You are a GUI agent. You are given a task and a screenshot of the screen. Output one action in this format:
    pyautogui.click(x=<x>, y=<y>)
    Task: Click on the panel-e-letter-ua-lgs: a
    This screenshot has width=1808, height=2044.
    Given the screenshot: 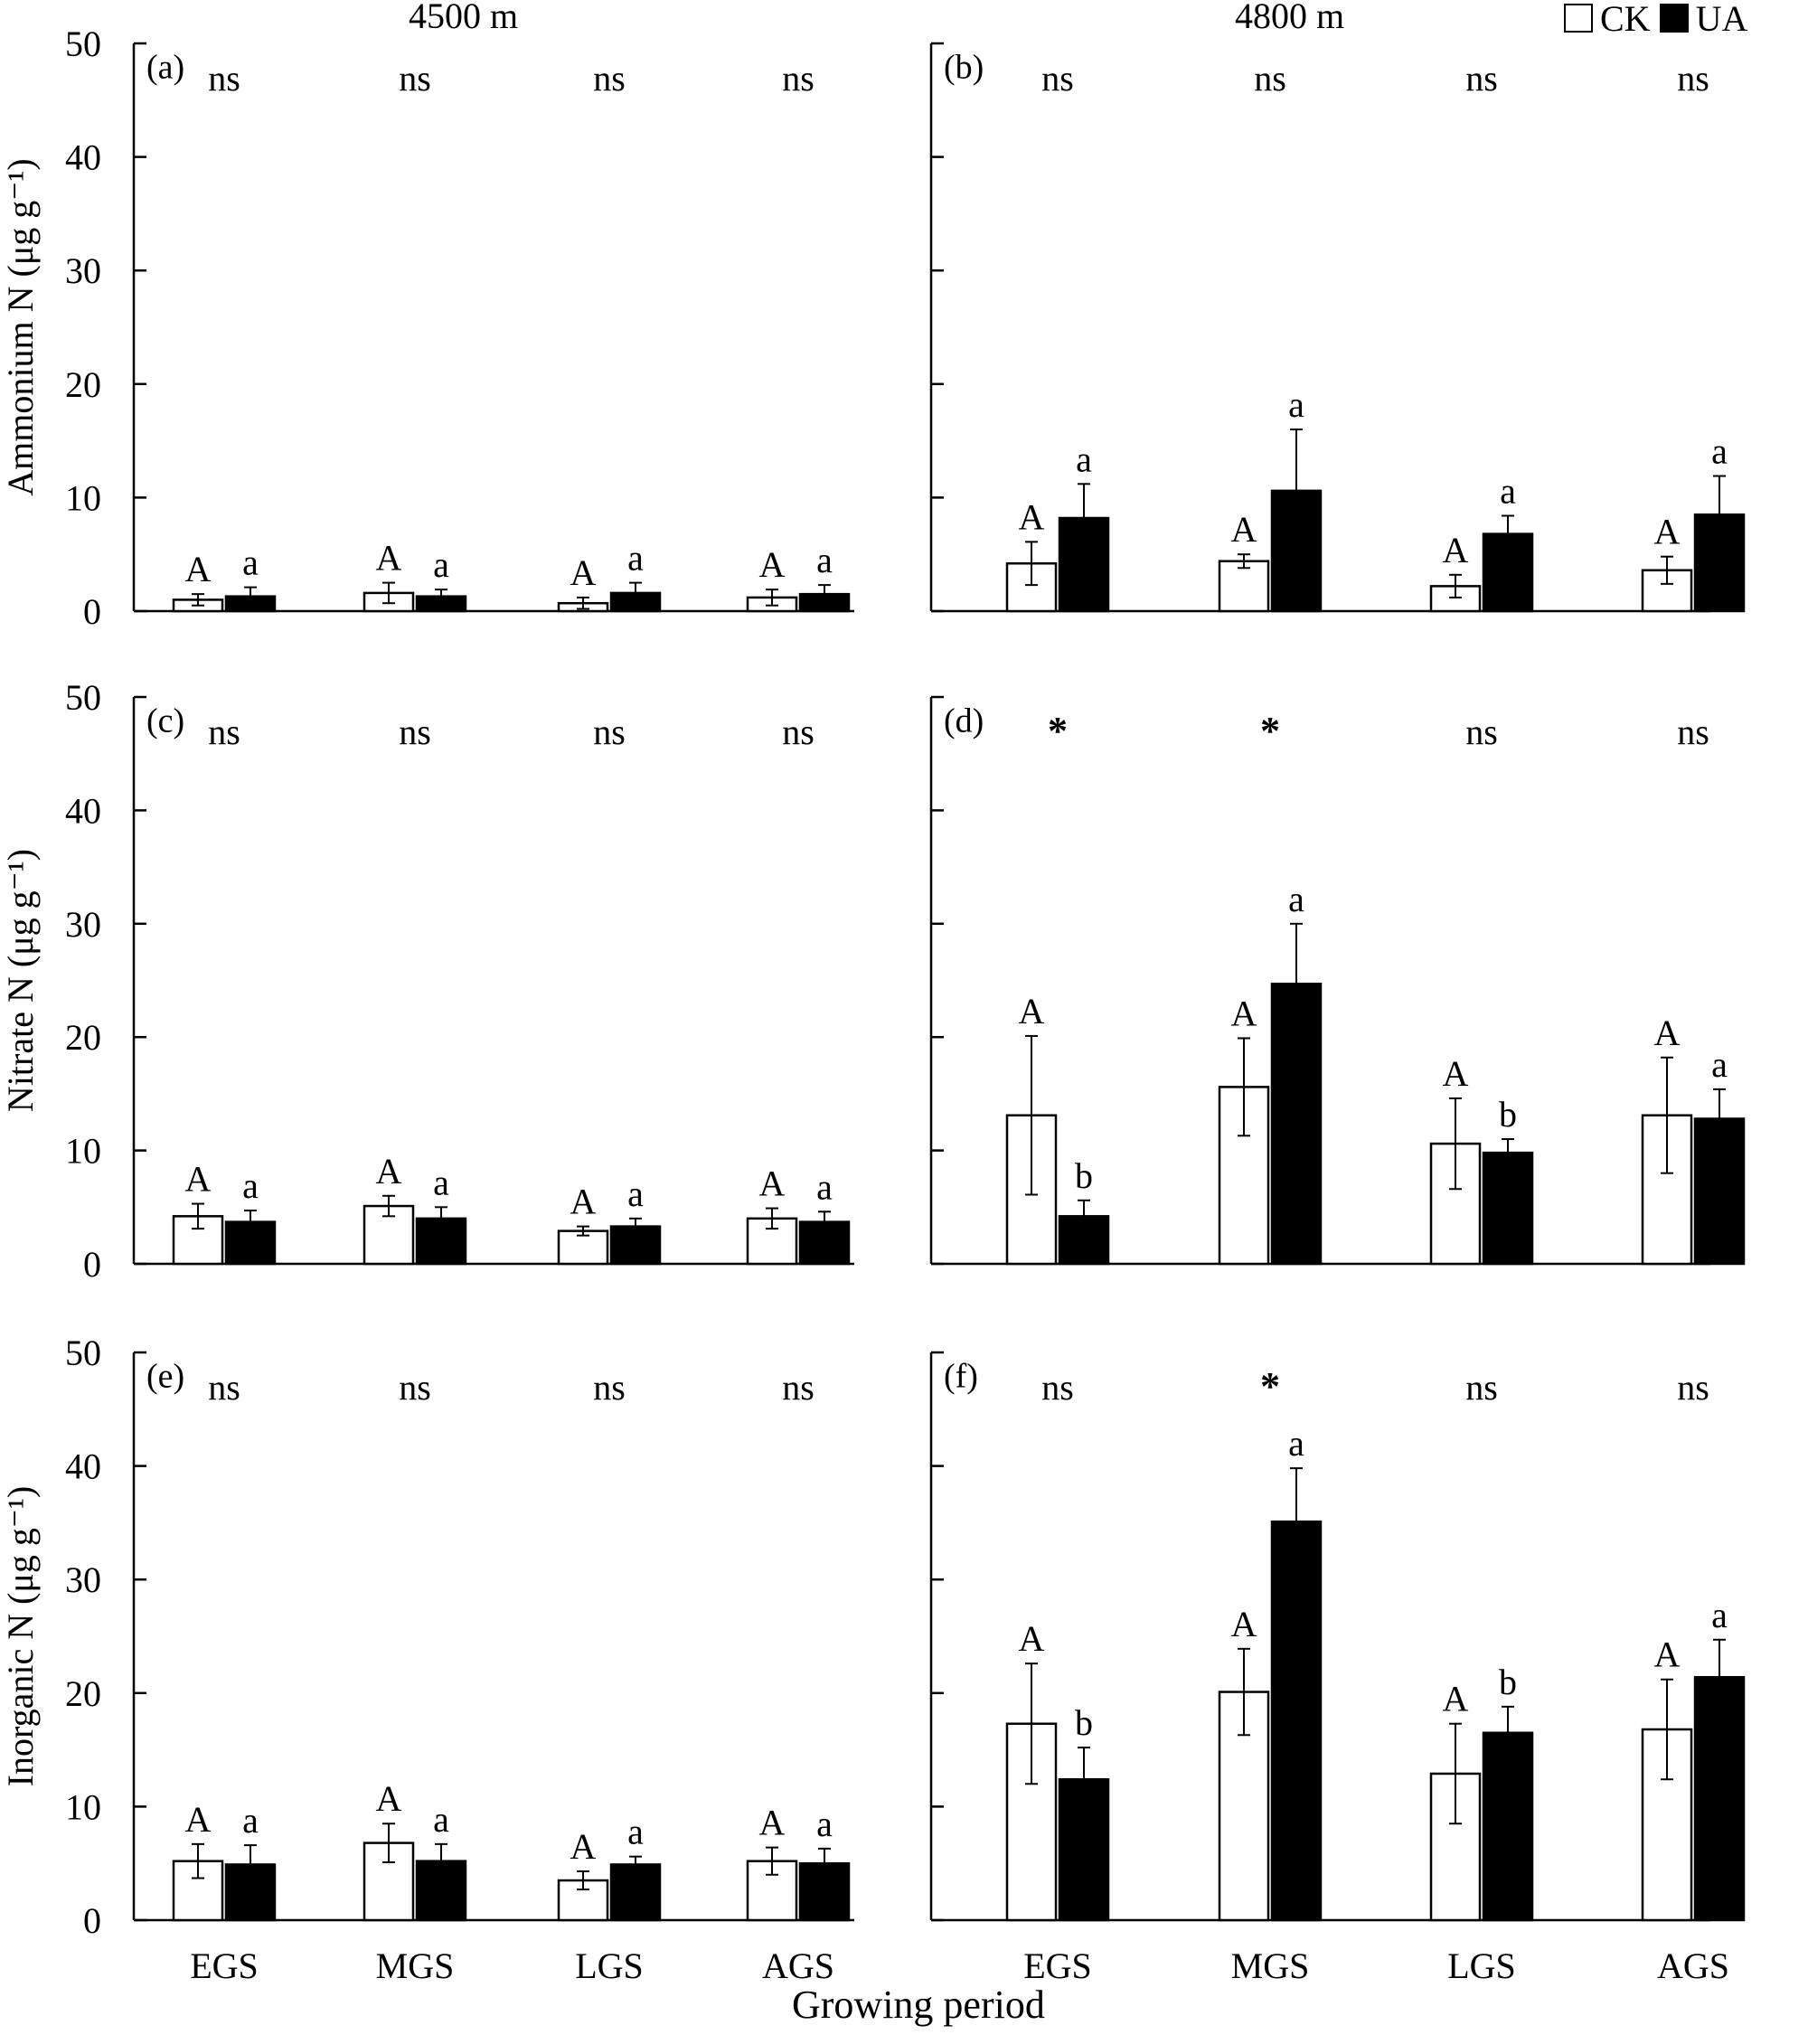 What is the action you would take?
    pyautogui.click(x=635, y=1832)
    